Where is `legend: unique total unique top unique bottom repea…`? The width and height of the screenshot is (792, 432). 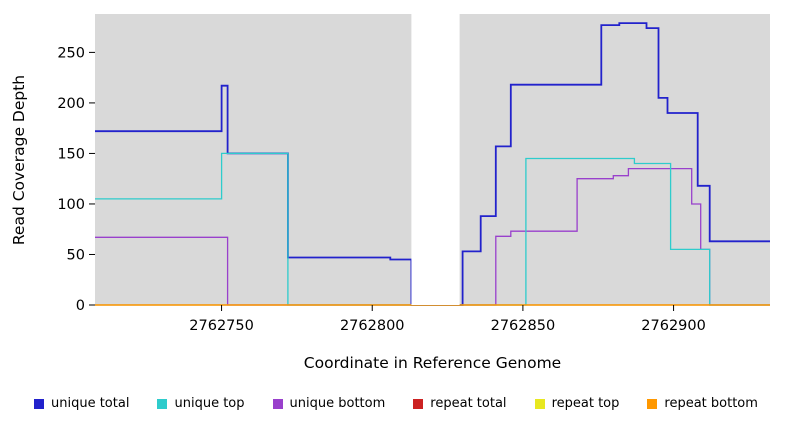 legend: unique total unique top unique bottom repea… is located at coordinates (396, 403).